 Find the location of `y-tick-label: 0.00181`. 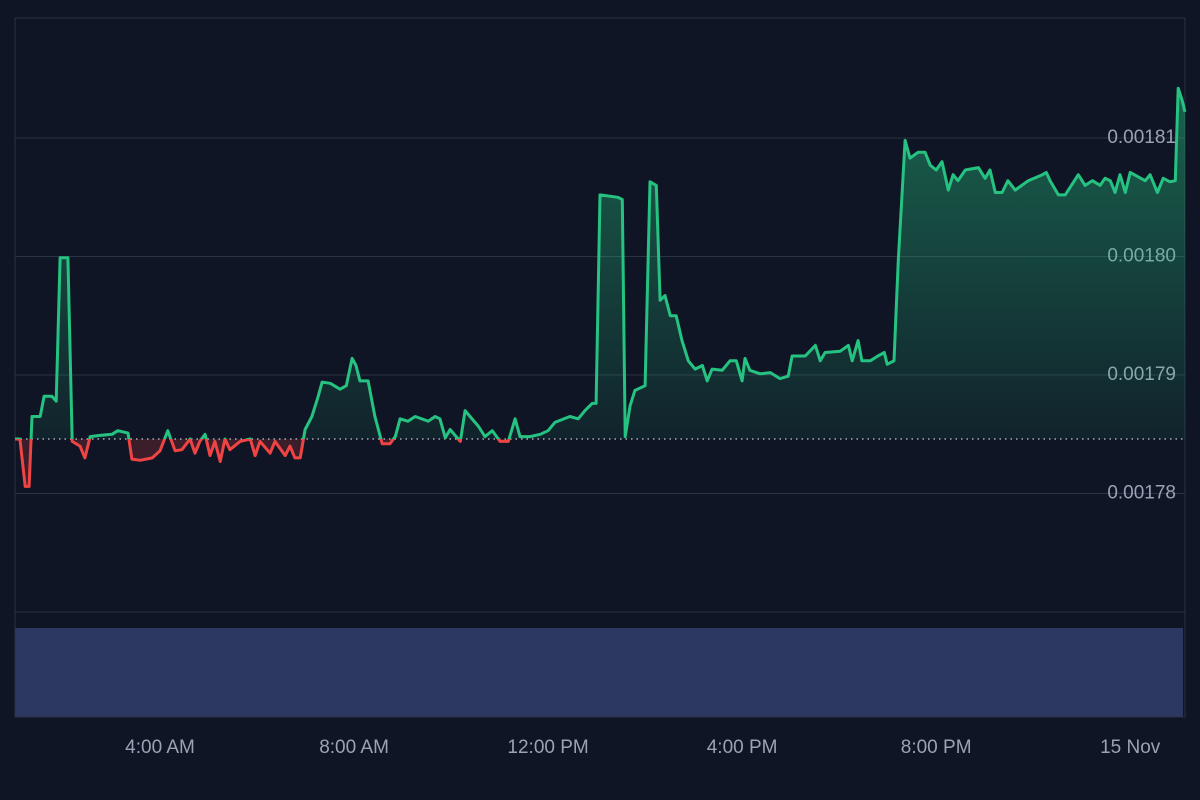

y-tick-label: 0.00181 is located at coordinates (1141, 137).